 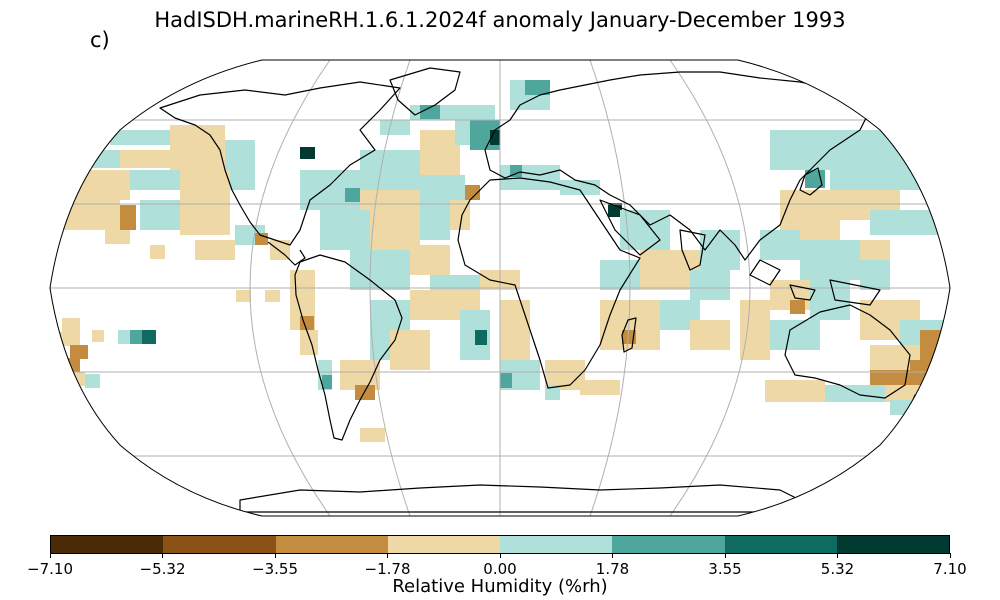 What do you see at coordinates (612, 569) in the screenshot?
I see `colorbar-tick-label: 1.78` at bounding box center [612, 569].